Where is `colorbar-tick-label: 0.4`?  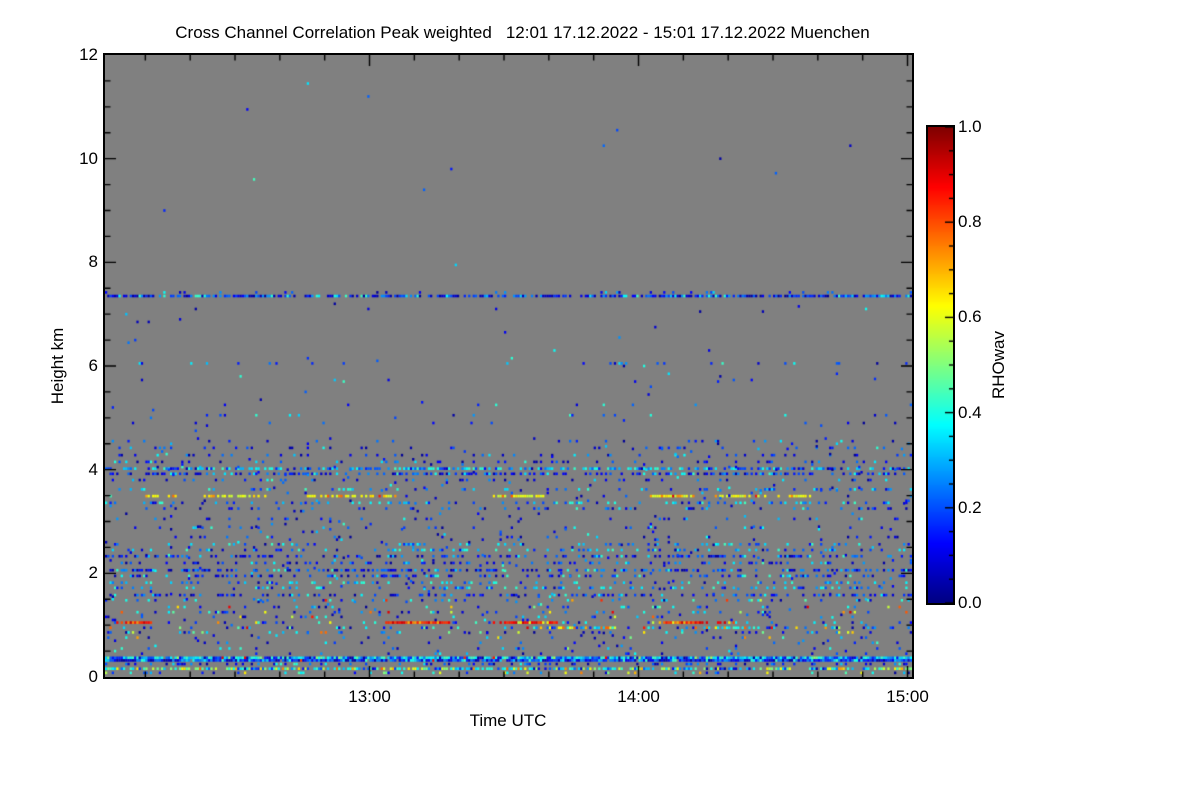 colorbar-tick-label: 0.4 is located at coordinates (970, 412).